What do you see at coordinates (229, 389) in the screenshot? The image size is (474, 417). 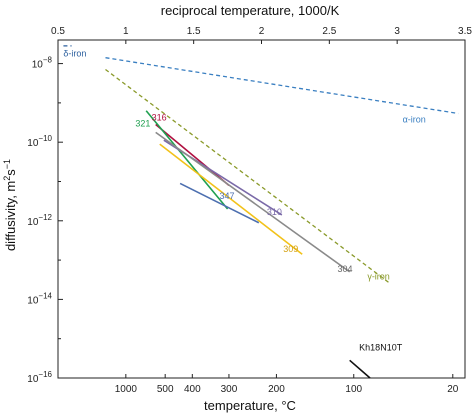 I see `bottom-tick-label: 300` at bounding box center [229, 389].